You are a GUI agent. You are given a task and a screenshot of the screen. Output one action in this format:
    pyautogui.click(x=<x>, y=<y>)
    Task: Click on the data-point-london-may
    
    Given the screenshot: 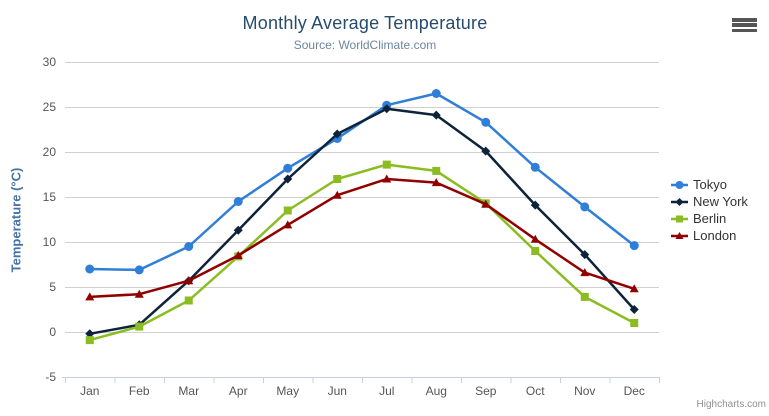 What is the action you would take?
    pyautogui.click(x=288, y=224)
    